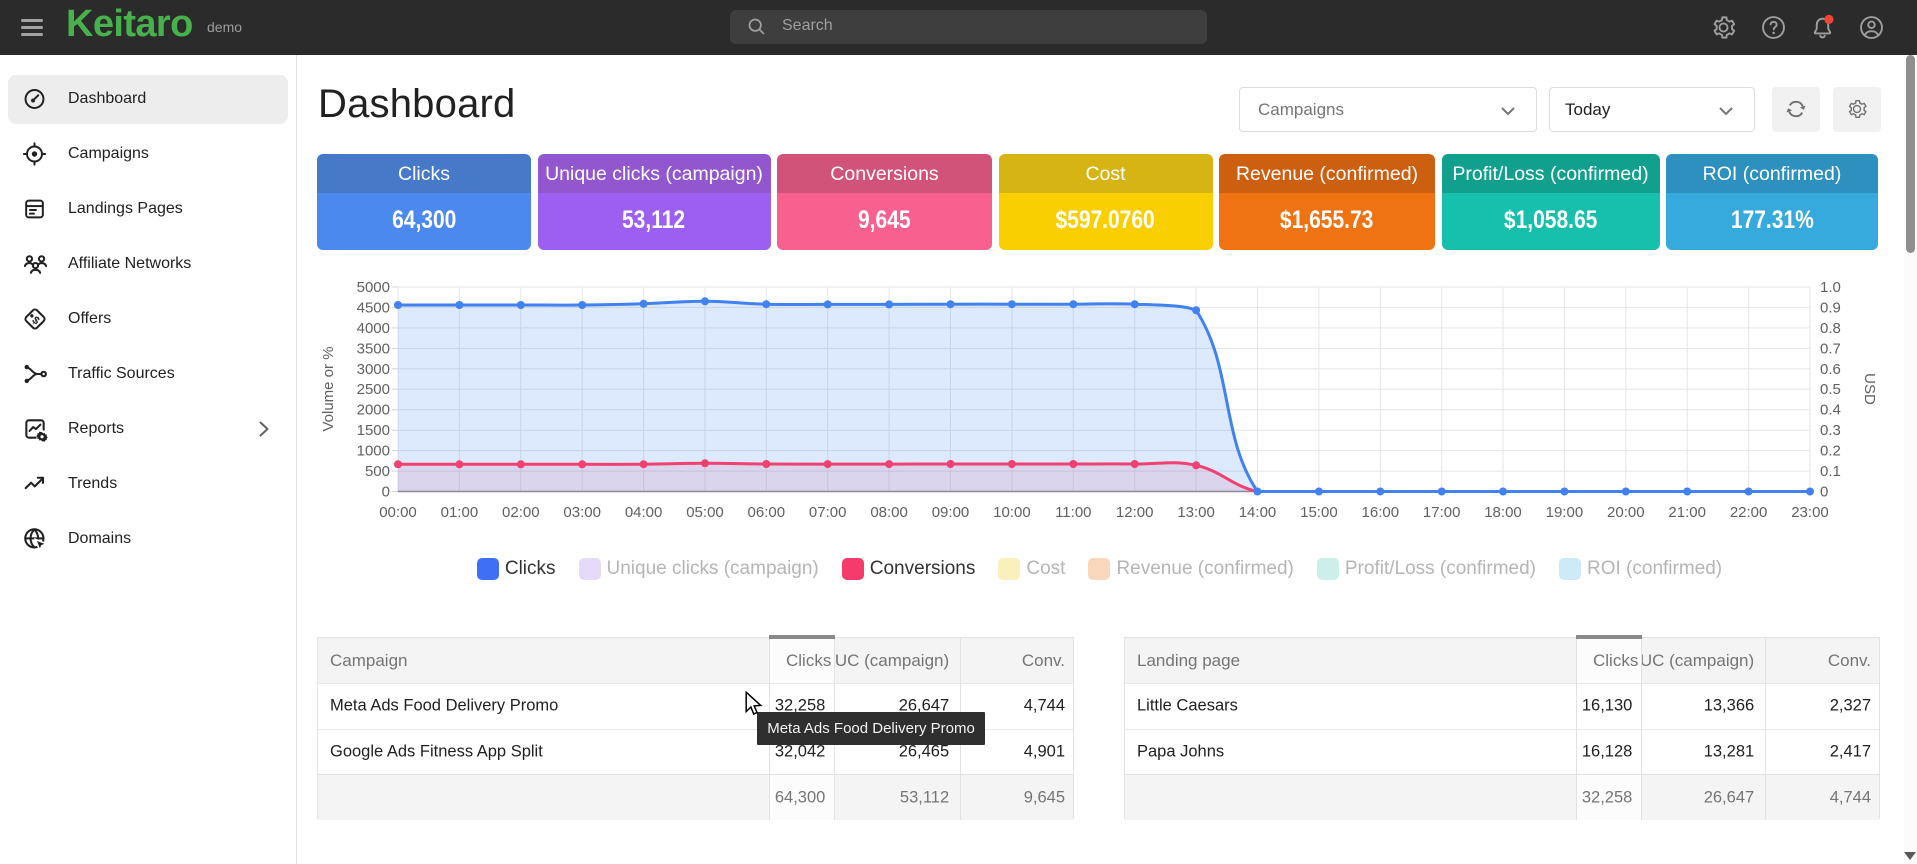 The height and width of the screenshot is (864, 1917). What do you see at coordinates (1565, 512) in the screenshot?
I see `svg-text: 19:00` at bounding box center [1565, 512].